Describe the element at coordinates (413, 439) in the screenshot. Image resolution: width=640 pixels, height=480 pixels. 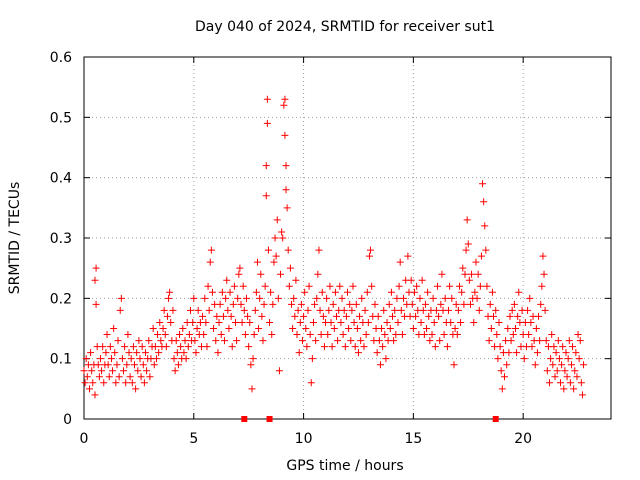
I see `x-tick-label: 15` at that location.